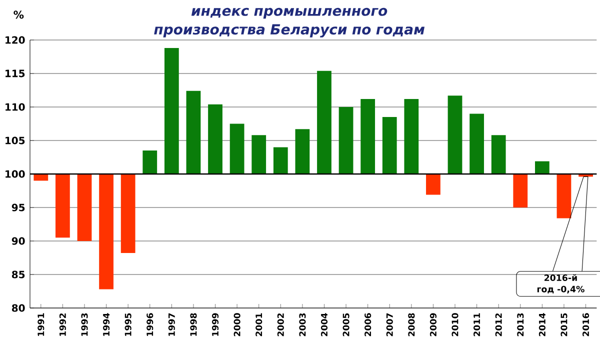  Describe the element at coordinates (324, 324) in the screenshot. I see `x-tick-label: 2004` at that location.